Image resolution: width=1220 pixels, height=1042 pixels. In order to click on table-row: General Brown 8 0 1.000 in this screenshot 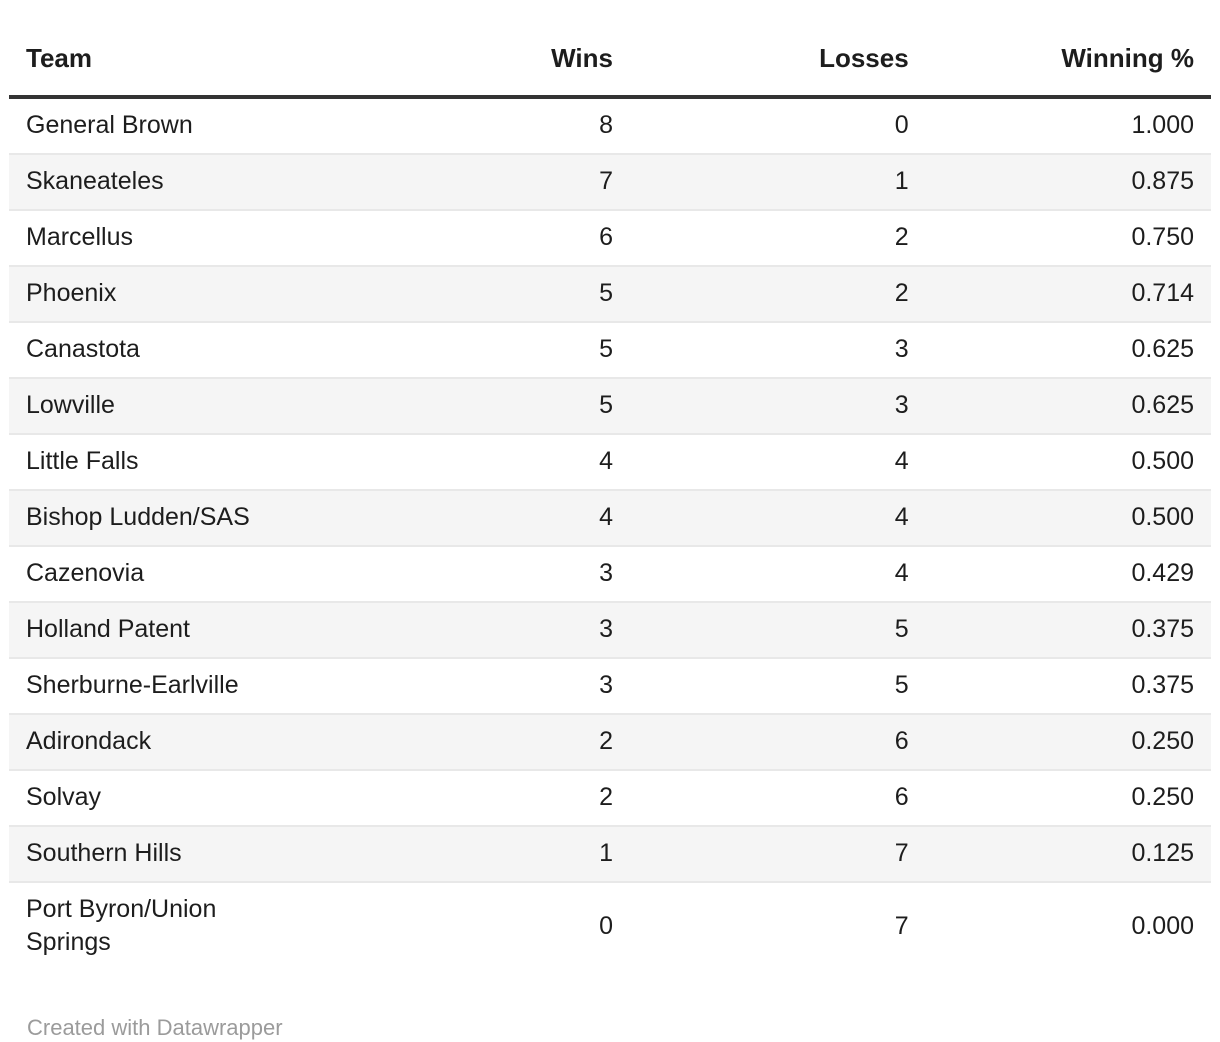, I will do `click(610, 125)`.